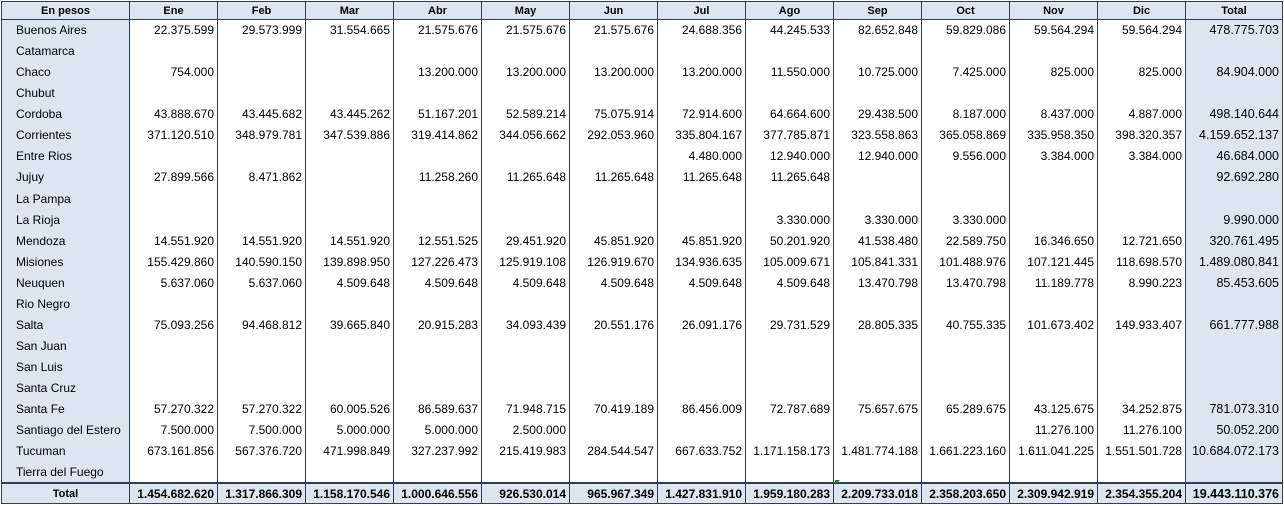 This screenshot has height=506, width=1284. Describe the element at coordinates (65, 177) in the screenshot. I see `row-label-province: Jujuy` at that location.